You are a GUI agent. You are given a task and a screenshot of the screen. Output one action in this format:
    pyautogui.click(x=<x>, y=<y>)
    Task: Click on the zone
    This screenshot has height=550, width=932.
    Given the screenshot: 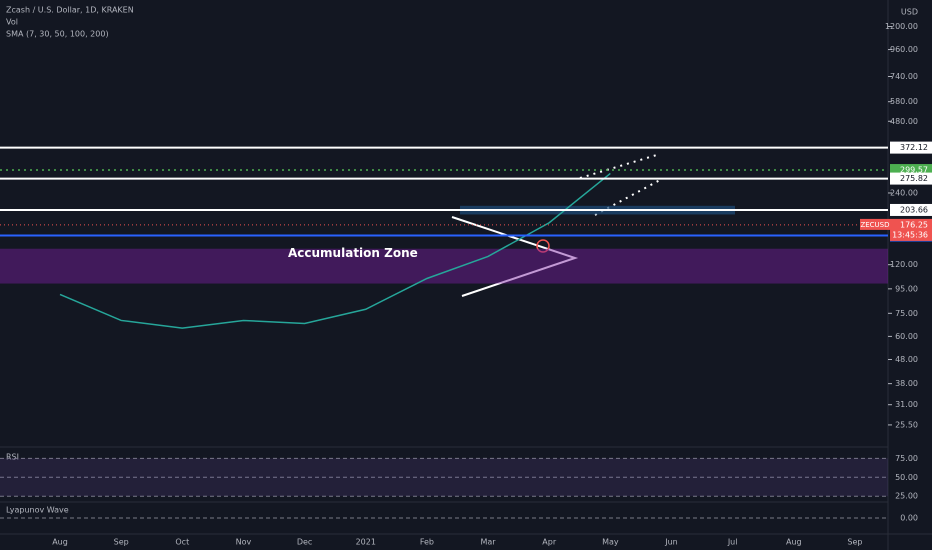 What is the action you would take?
    pyautogui.click(x=444, y=266)
    